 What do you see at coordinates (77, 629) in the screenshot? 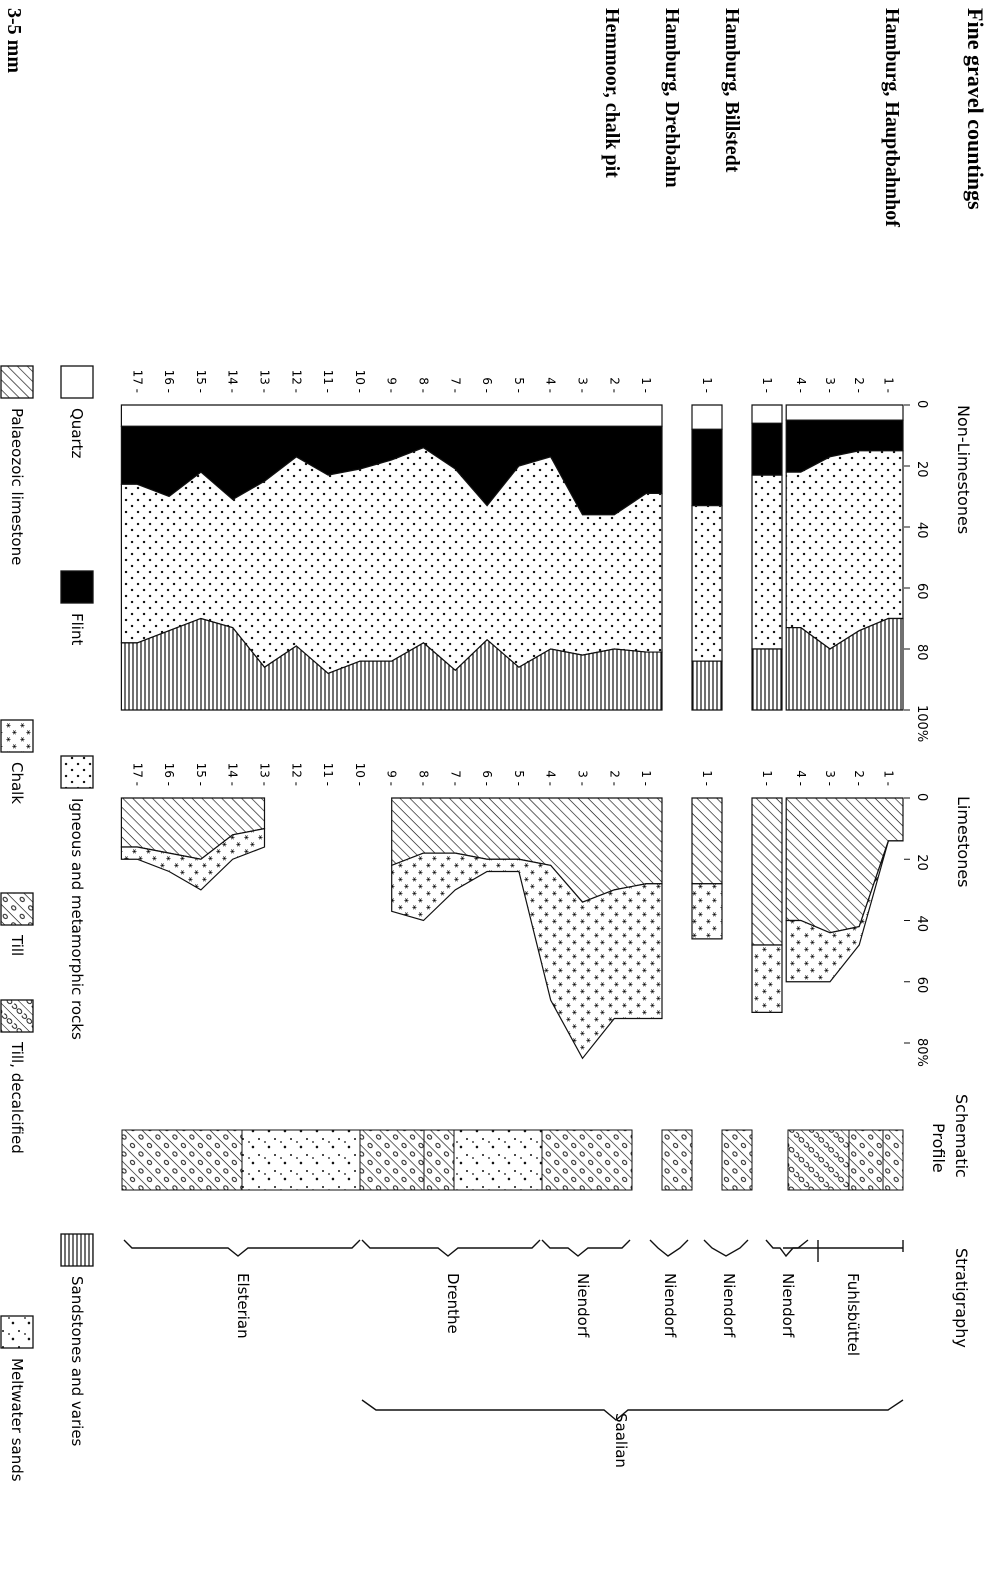
I see `legend-label: Flint` at bounding box center [77, 629].